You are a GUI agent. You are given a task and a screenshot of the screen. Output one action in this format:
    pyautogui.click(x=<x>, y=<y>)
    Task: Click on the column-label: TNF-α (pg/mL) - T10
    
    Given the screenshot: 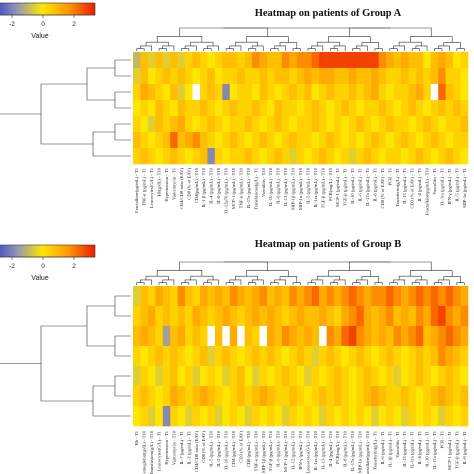 What is the action you would take?
    pyautogui.click(x=240, y=187)
    